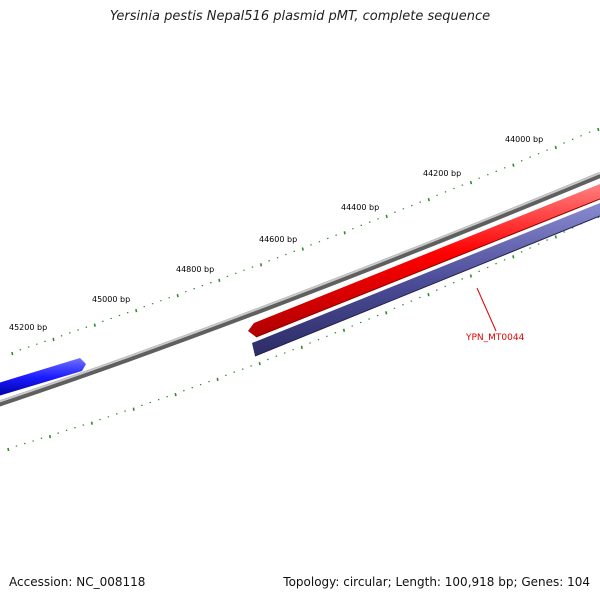 The height and width of the screenshot is (600, 600). I want to click on tick-label: 45000 bp, so click(111, 299).